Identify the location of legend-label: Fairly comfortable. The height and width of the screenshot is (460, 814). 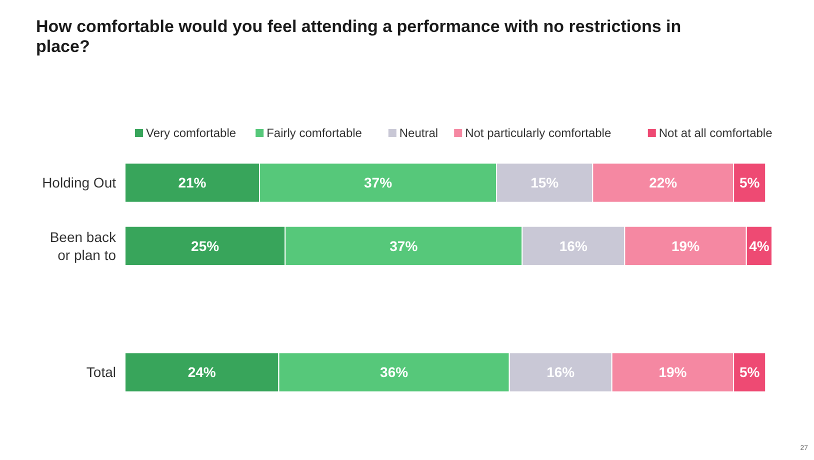
(314, 133).